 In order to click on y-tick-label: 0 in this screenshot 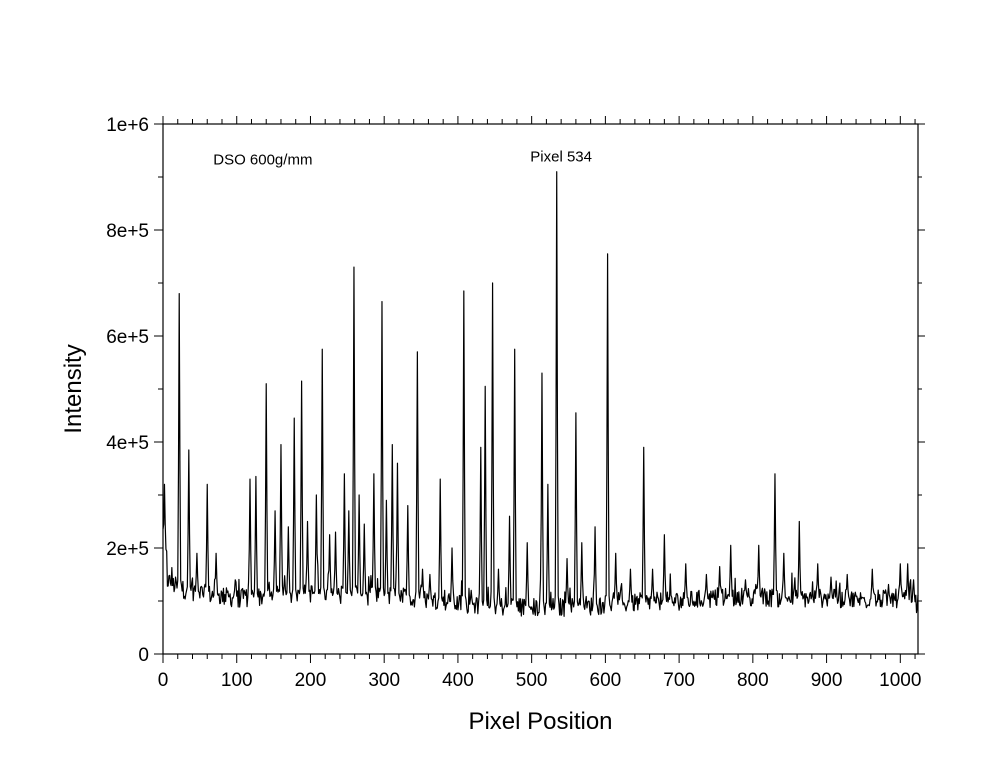, I will do `click(143, 655)`.